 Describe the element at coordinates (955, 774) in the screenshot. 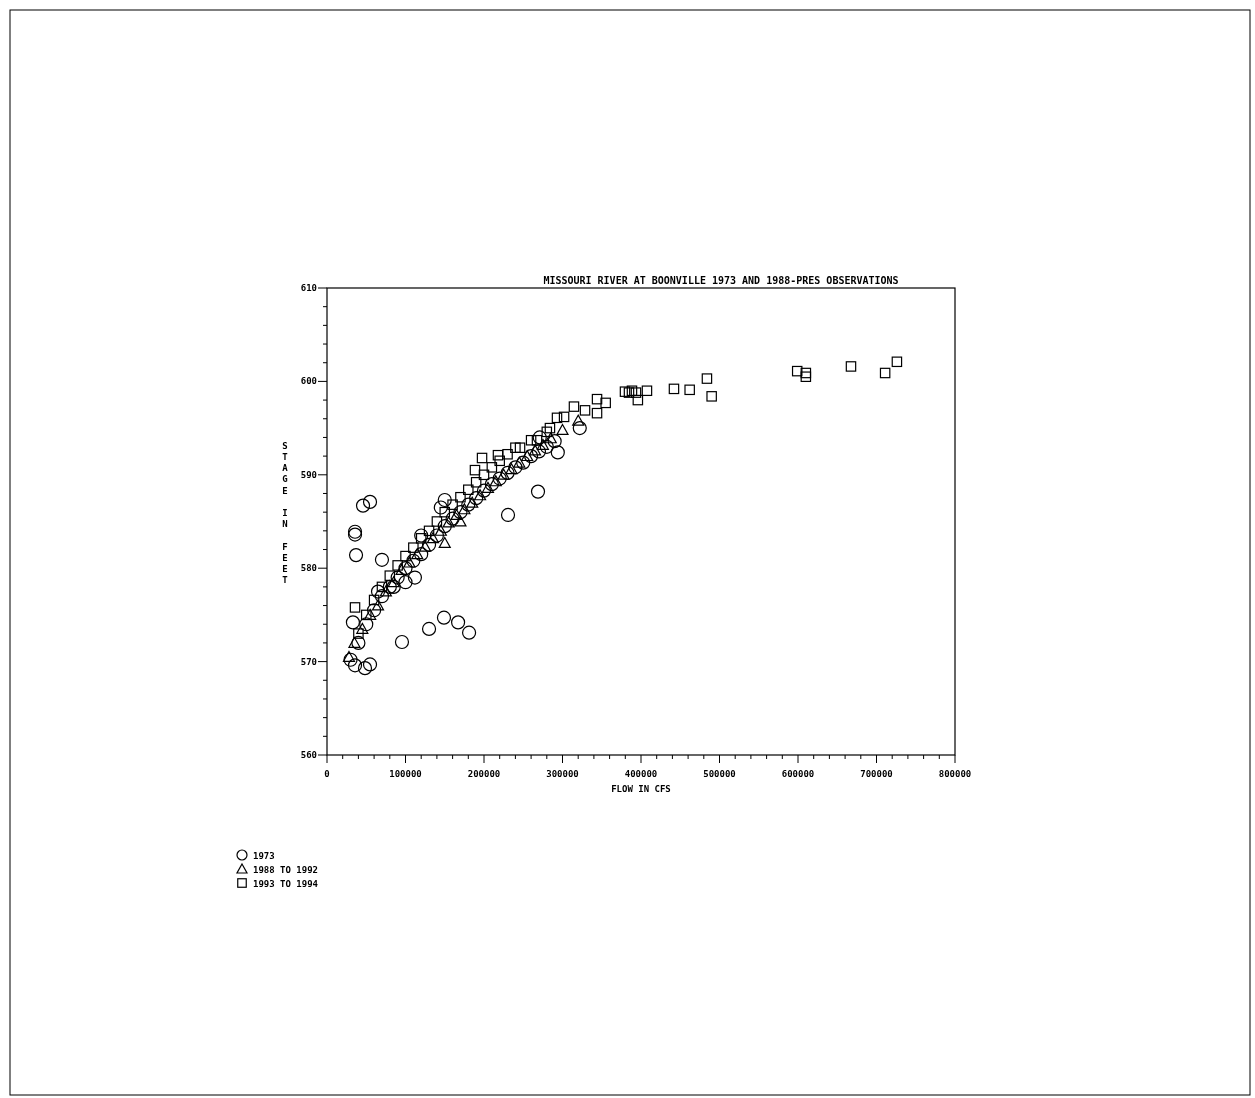

I see `x-tick-label: 800000` at that location.